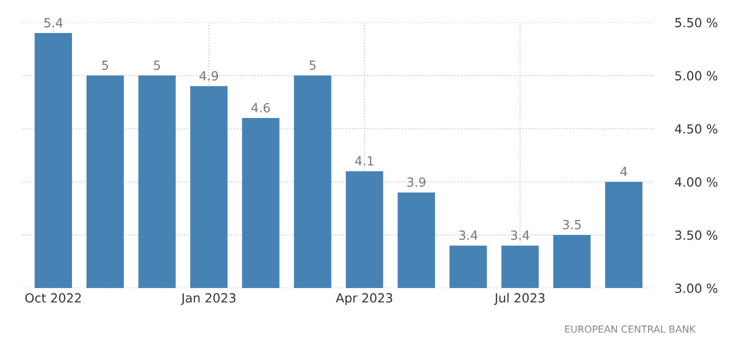  What do you see at coordinates (53, 23) in the screenshot?
I see `data-label: 5.4` at bounding box center [53, 23].